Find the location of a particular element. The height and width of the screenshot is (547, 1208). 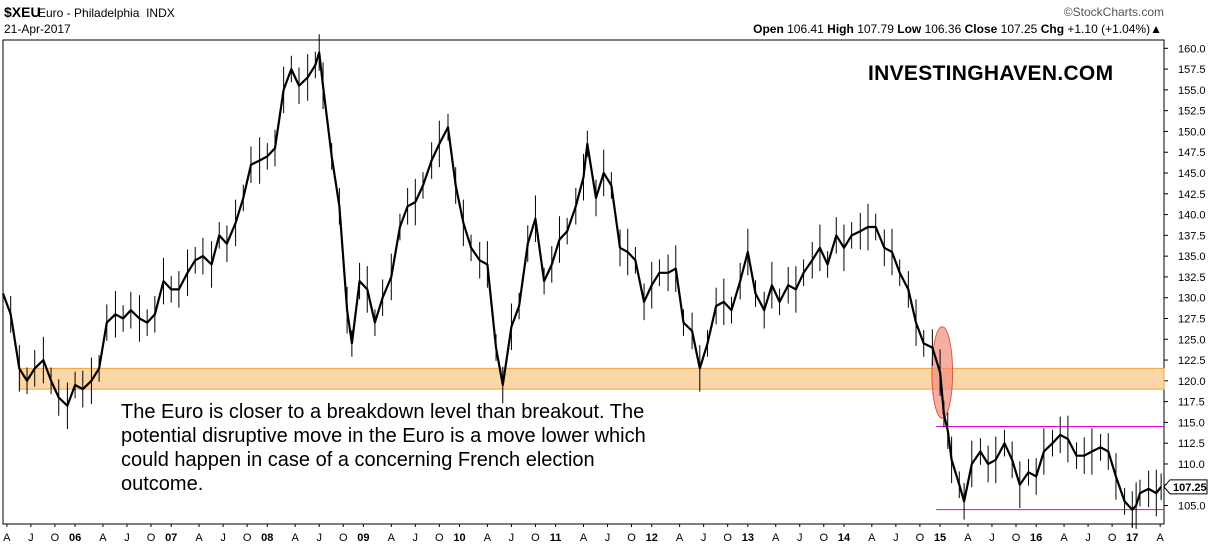

y-tick-label: 117.5 is located at coordinates (1191, 403).